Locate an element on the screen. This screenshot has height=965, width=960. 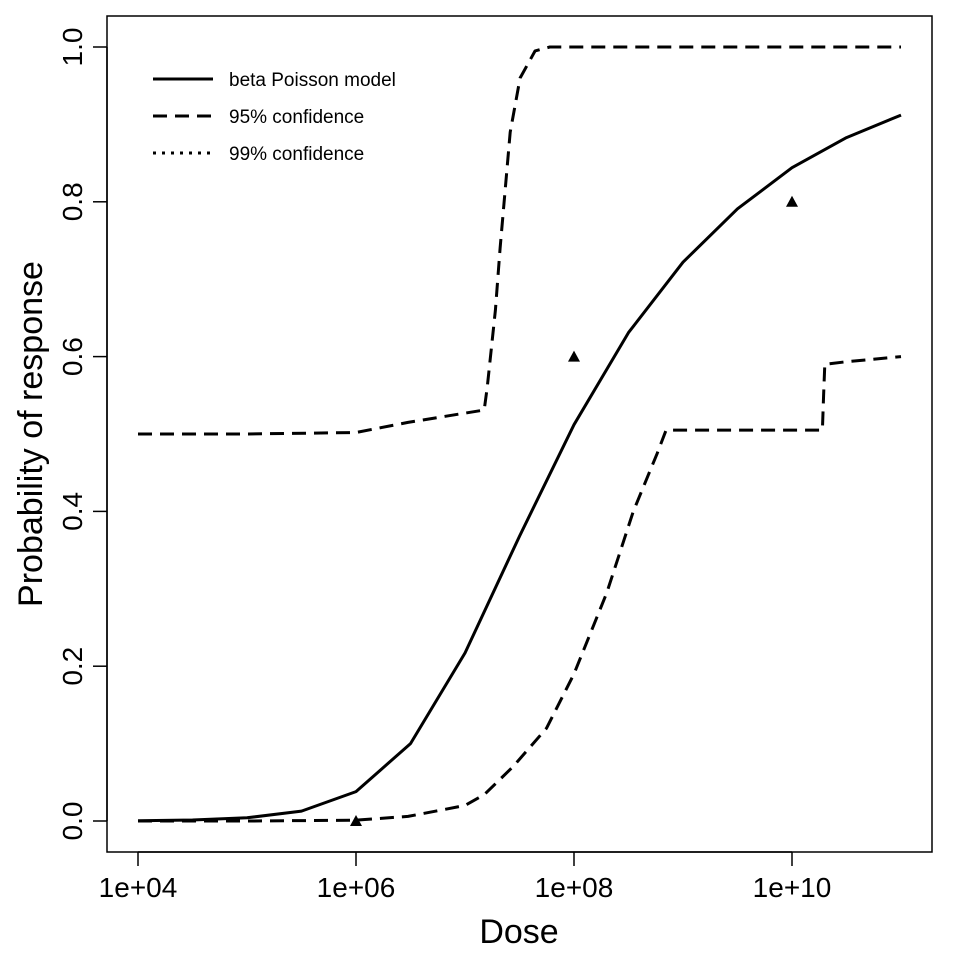
y-tick-label: 0.8 is located at coordinates (72, 201).